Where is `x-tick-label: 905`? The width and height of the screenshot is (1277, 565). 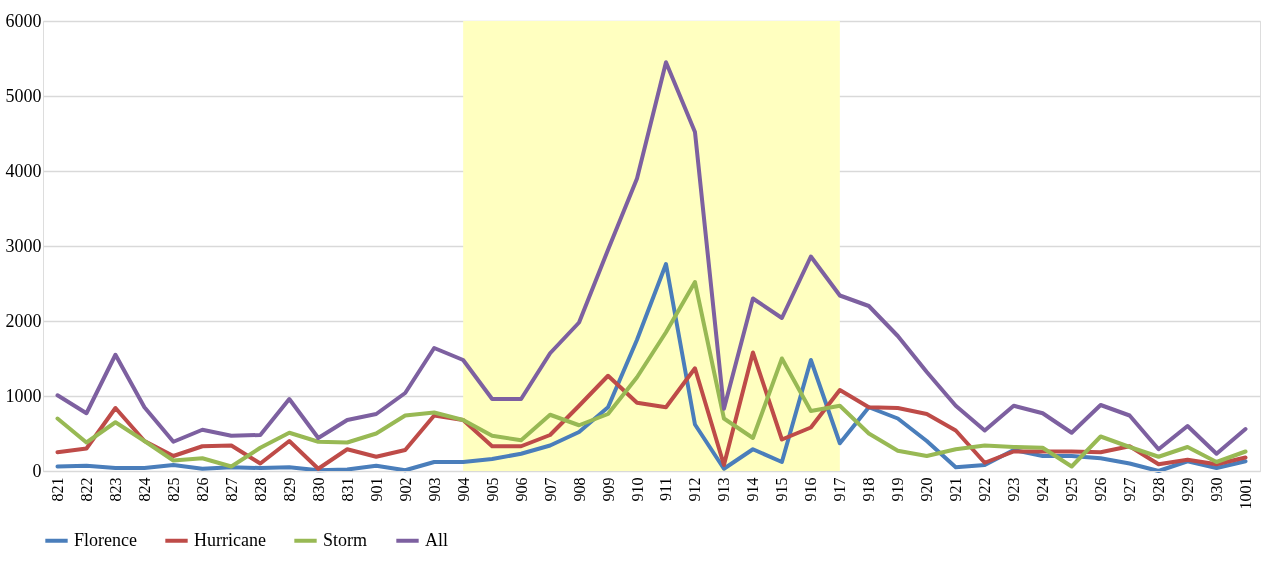
x-tick-label: 905 is located at coordinates (492, 489).